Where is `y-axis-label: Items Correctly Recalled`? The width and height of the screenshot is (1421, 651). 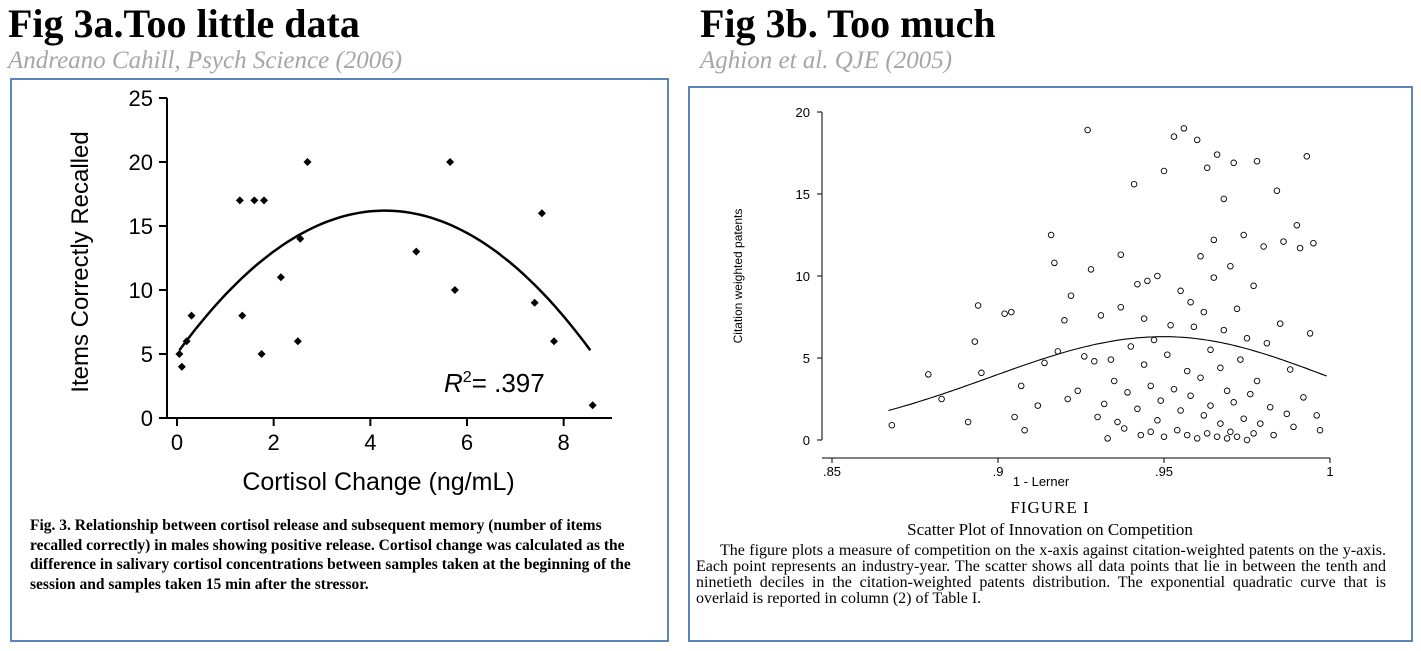 y-axis-label: Items Correctly Recalled is located at coordinates (80, 261).